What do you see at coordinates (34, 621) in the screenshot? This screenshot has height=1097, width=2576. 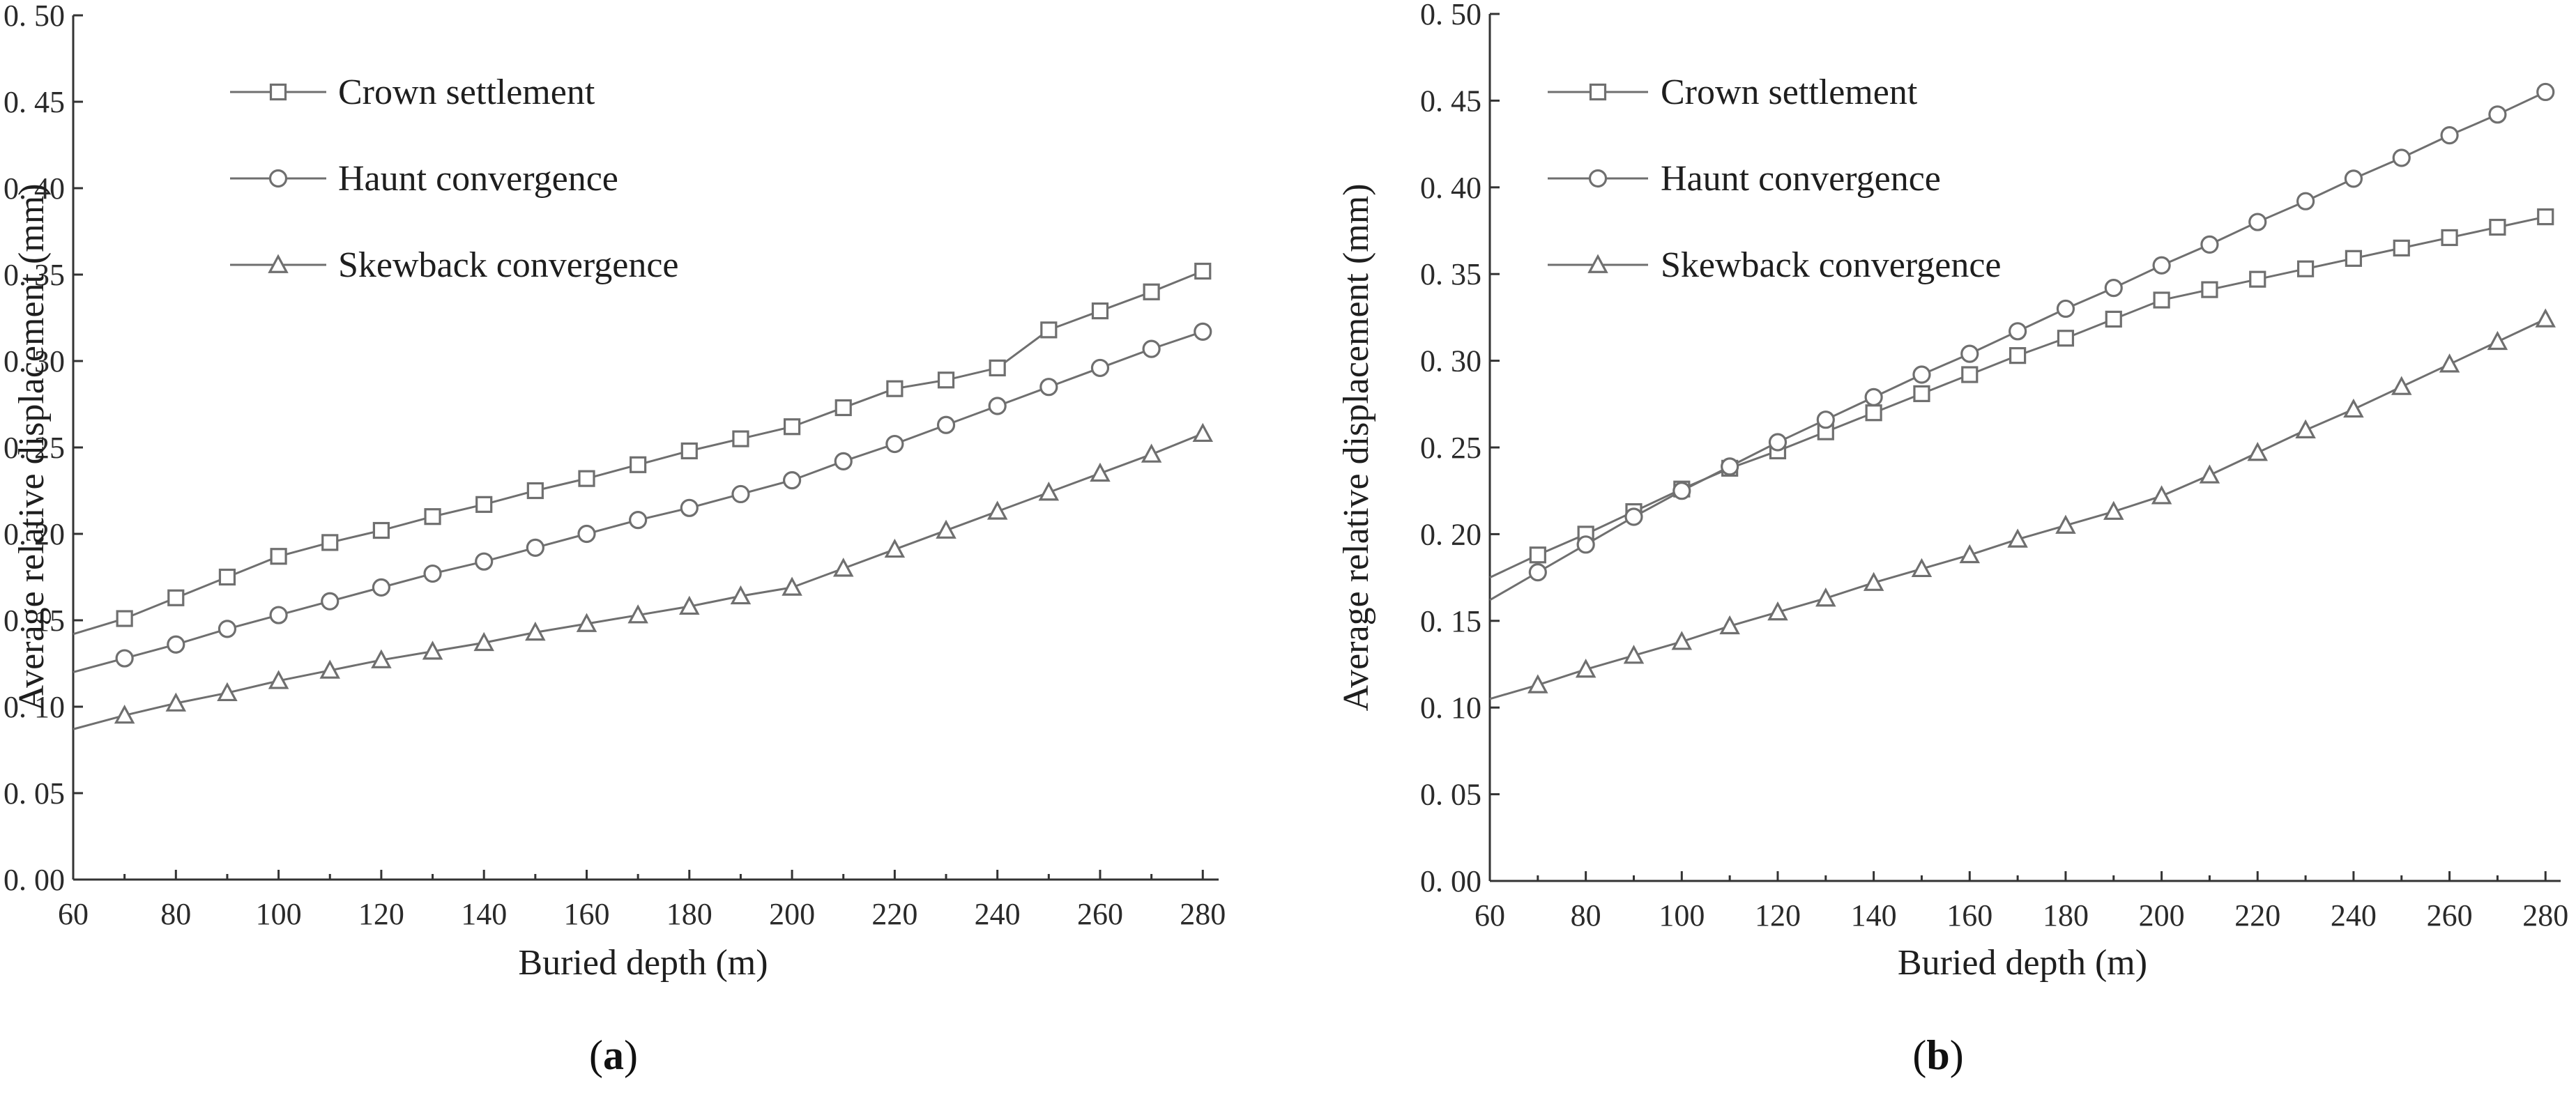 I see `y-tick-label: 0. 15` at bounding box center [34, 621].